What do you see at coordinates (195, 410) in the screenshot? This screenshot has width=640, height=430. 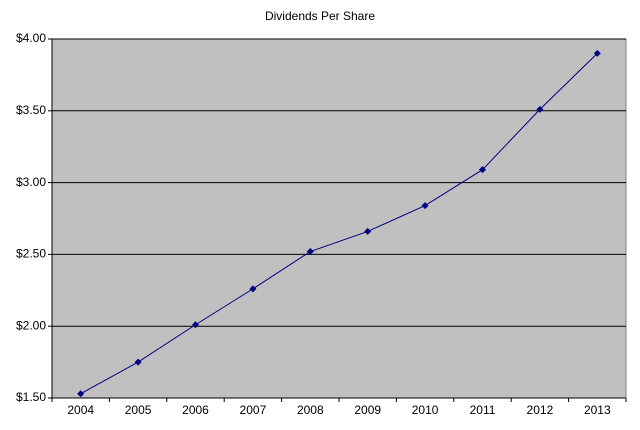 I see `x-tick-label: 2006` at bounding box center [195, 410].